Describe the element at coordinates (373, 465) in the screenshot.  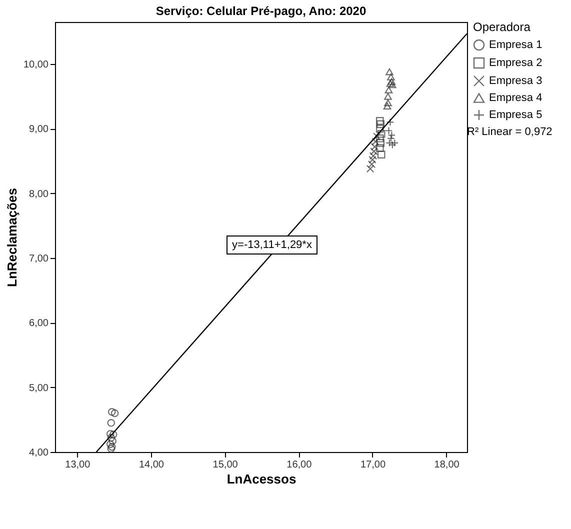
I see `x-tick-label: 17,00` at that location.